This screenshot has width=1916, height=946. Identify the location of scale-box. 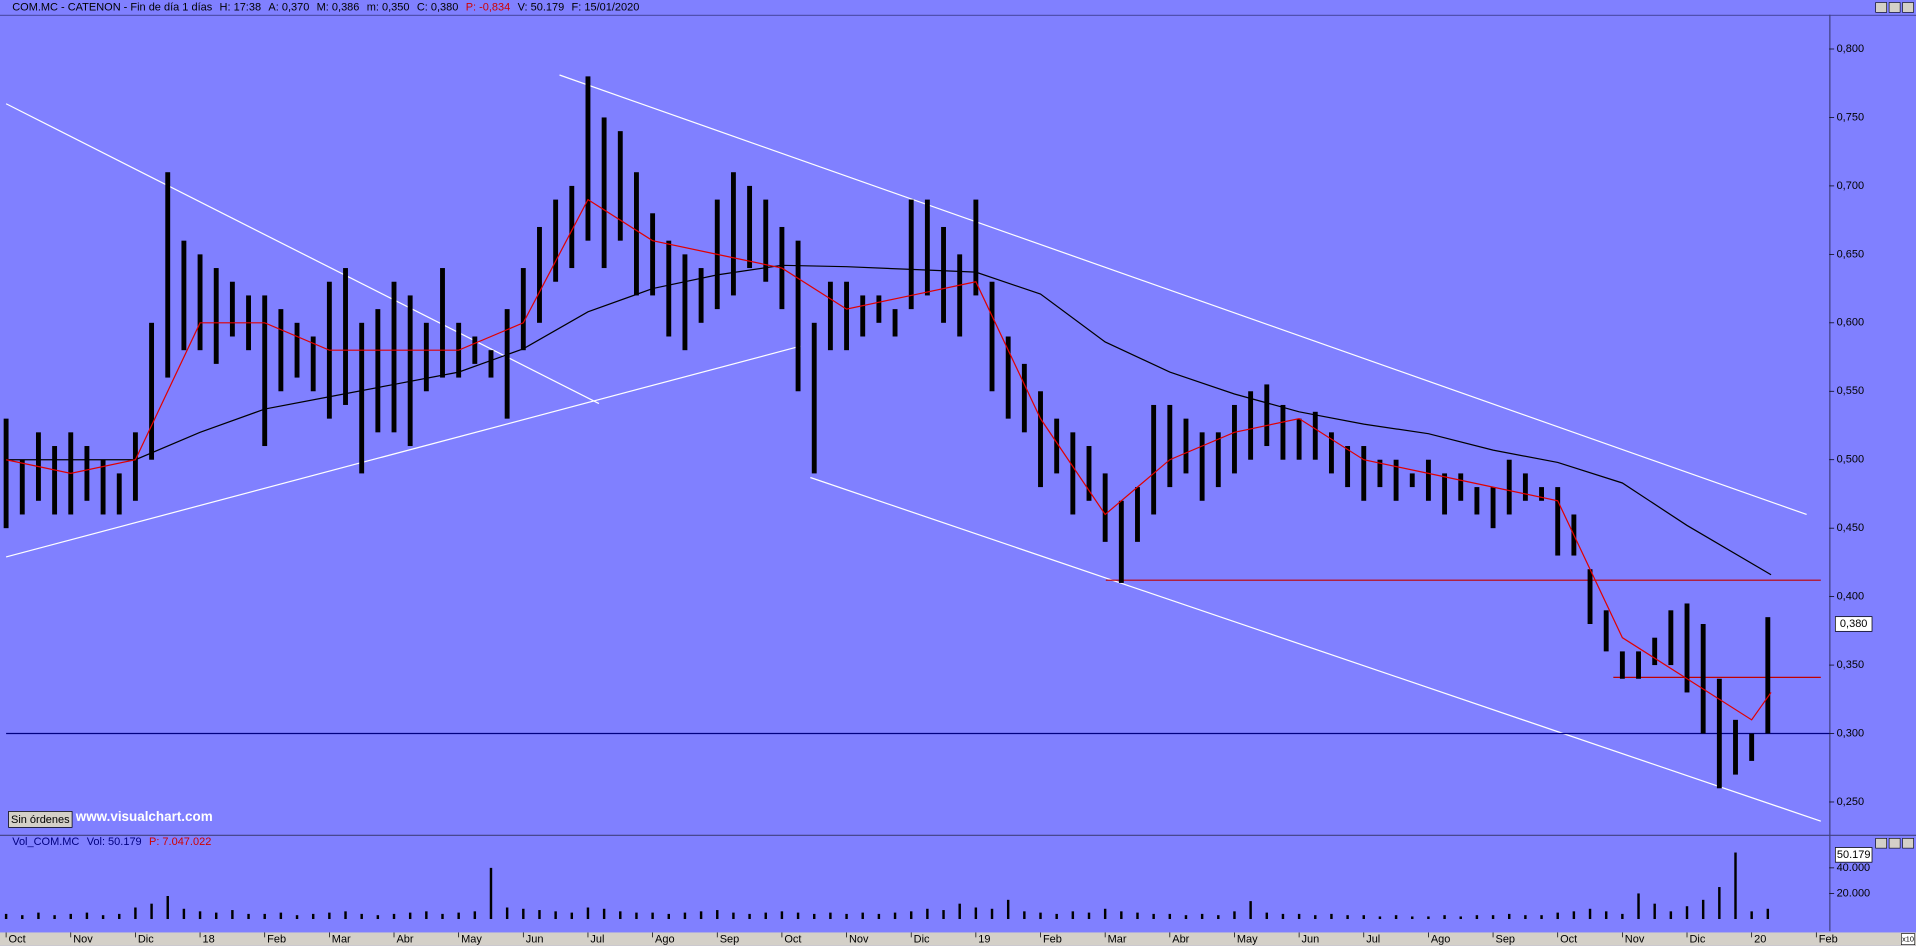
(1908, 939).